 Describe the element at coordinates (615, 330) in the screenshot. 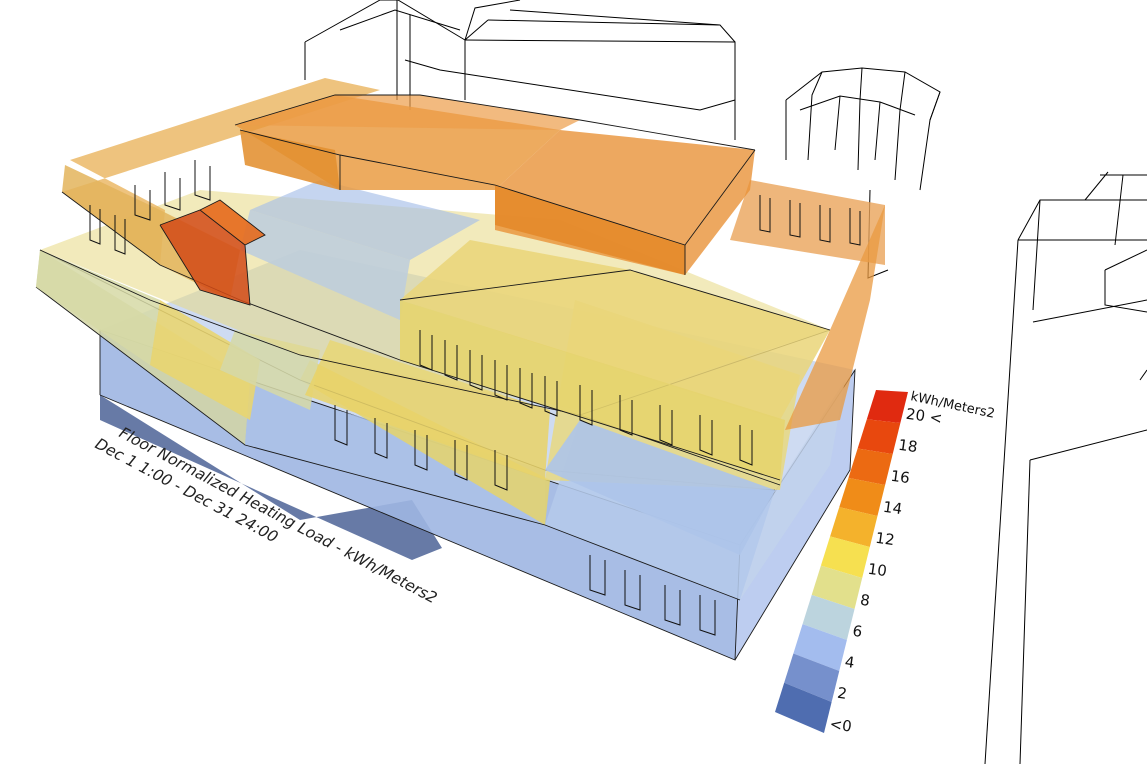

I see `floor-4-yellow-big` at that location.